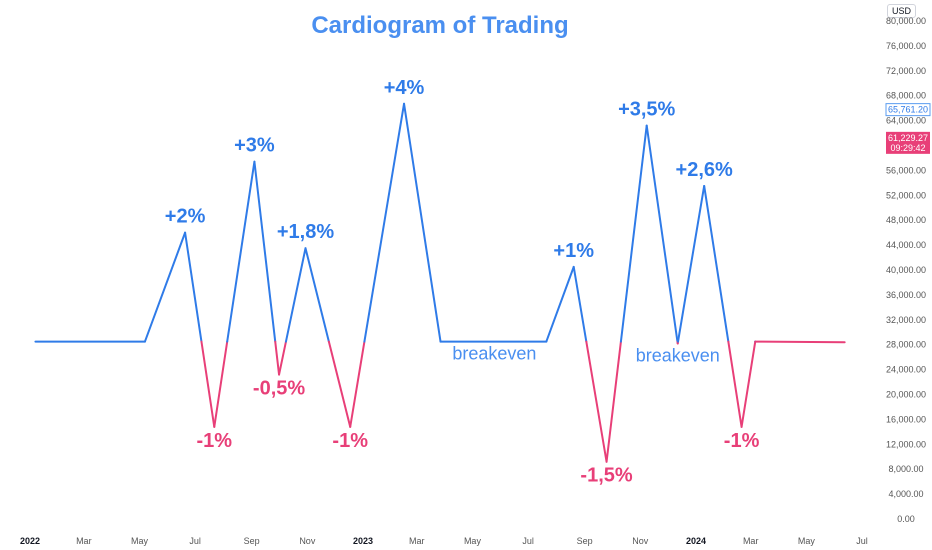 This screenshot has width=932, height=550. I want to click on loss-label: -0,5%, so click(279, 389).